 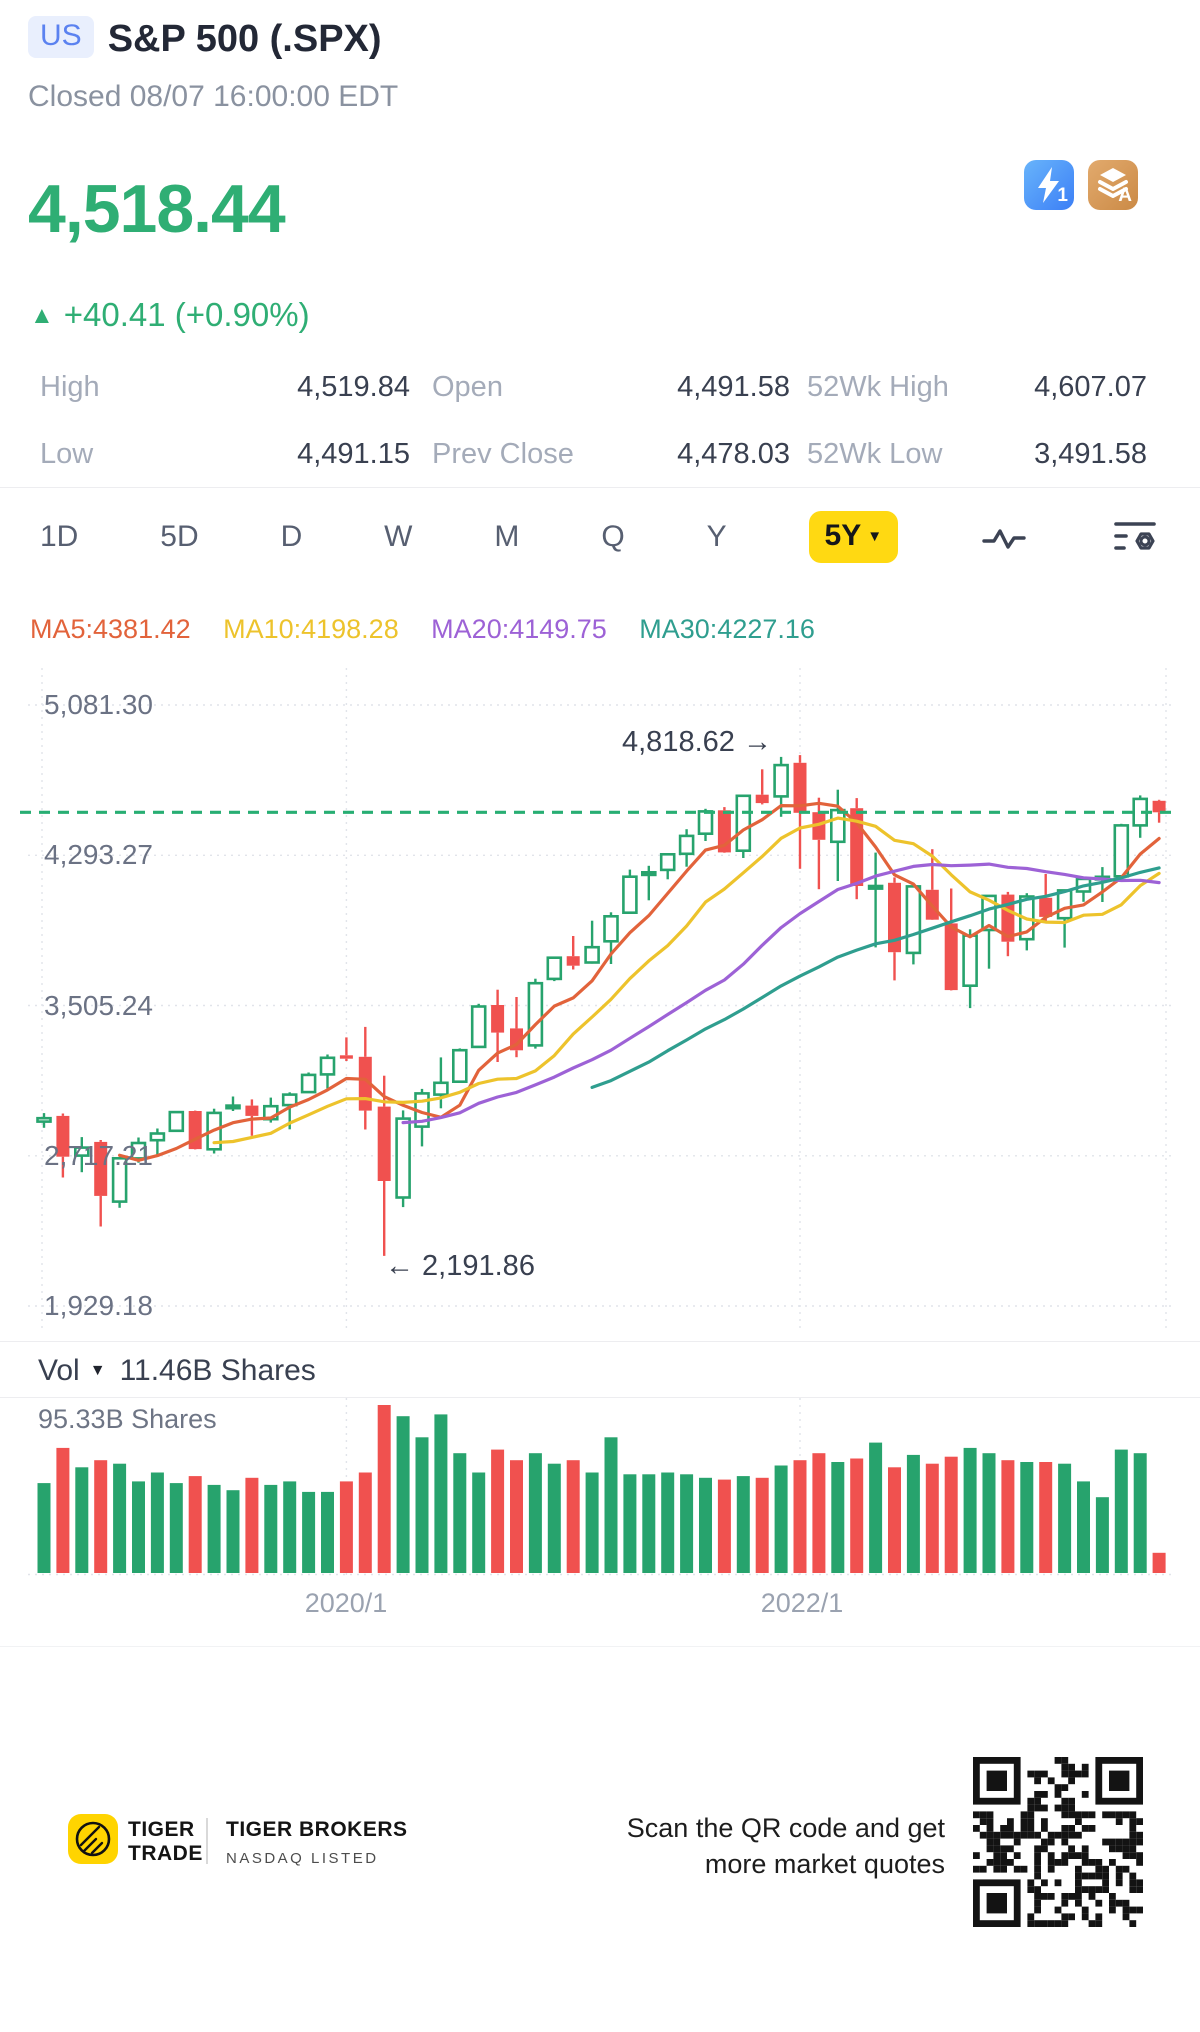 I want to click on ma5-value: MA5:4381.42, so click(x=110, y=629).